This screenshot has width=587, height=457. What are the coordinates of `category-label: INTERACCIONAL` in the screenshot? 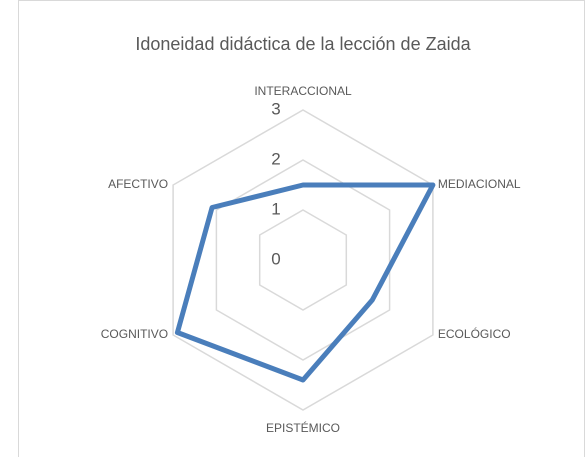 It's located at (303, 91).